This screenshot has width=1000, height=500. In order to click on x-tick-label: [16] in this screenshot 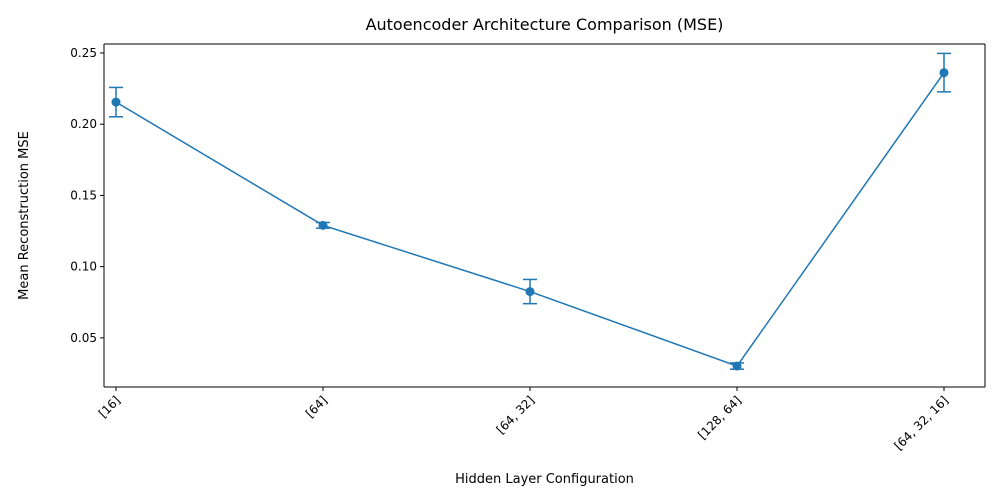, I will do `click(109, 406)`.